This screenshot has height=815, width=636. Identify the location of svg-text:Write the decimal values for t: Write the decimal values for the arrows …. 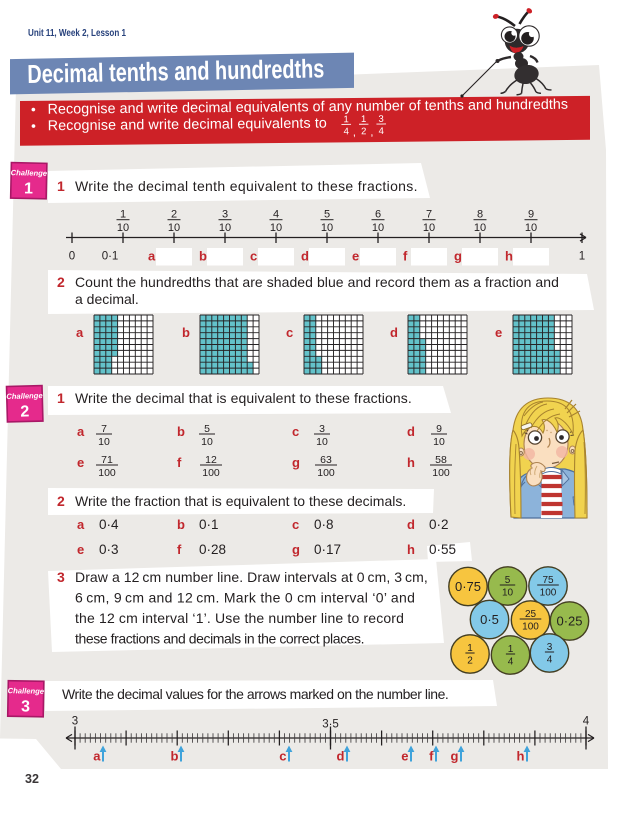
(255, 694).